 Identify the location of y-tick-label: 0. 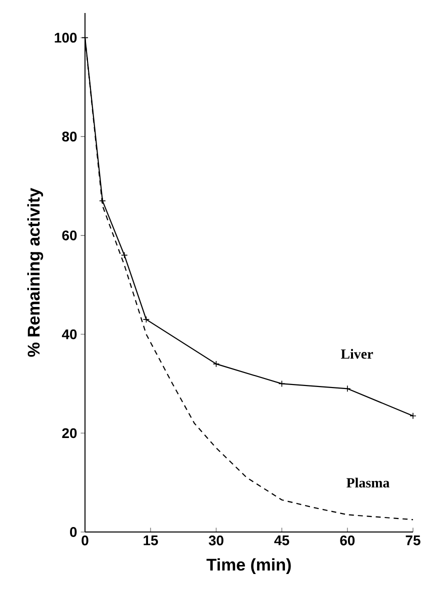
(73, 532).